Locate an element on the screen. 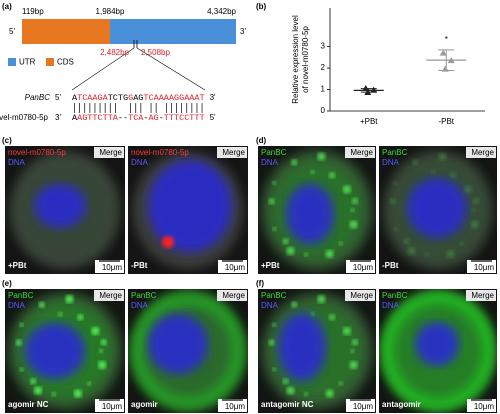 Image resolution: width=500 pixels, height=414 pixels. site-position: 2,508bp is located at coordinates (155, 52).